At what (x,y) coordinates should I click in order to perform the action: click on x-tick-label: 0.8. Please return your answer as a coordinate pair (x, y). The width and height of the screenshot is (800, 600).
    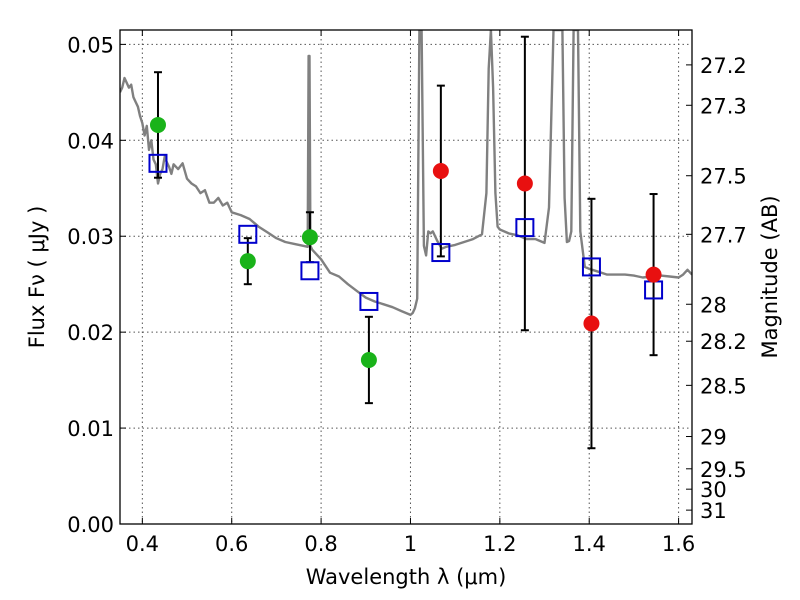
    Looking at the image, I should click on (320, 544).